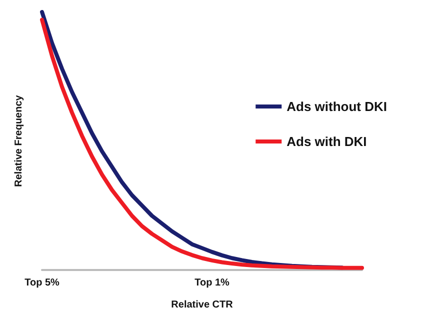 The width and height of the screenshot is (422, 320). What do you see at coordinates (42, 283) in the screenshot?
I see `x-tick-label: Top 5%` at bounding box center [42, 283].